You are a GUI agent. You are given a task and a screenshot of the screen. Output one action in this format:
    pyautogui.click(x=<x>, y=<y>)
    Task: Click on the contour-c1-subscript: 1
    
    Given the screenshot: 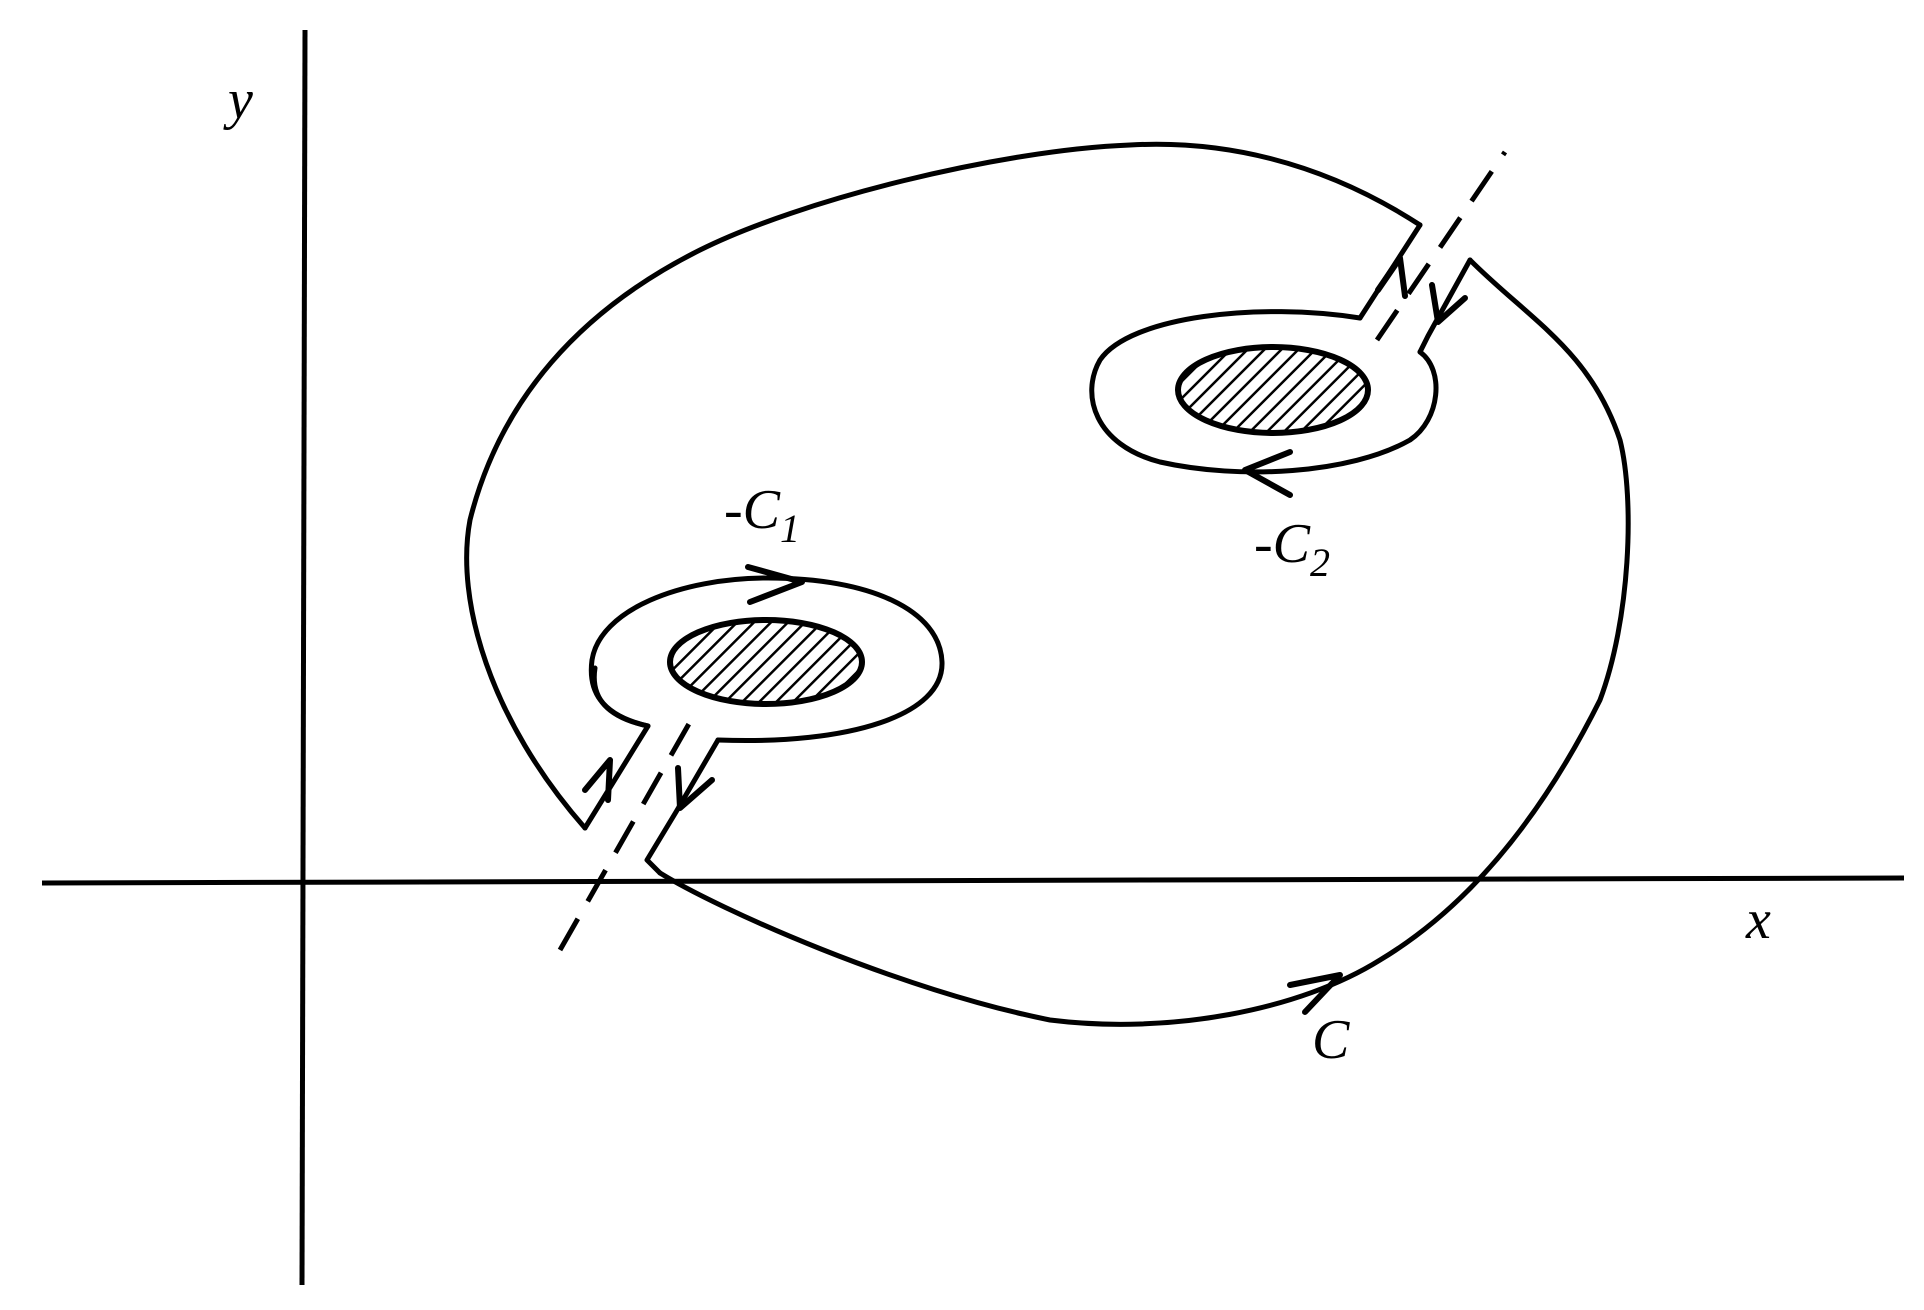 What is the action you would take?
    pyautogui.click(x=790, y=528)
    